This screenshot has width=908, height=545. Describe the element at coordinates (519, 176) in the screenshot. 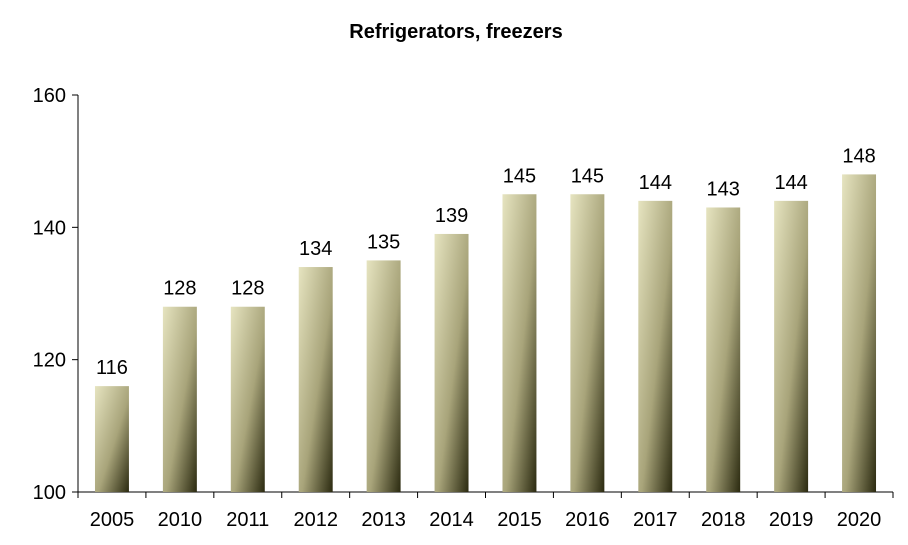

I see `data-label-2015: 145` at that location.